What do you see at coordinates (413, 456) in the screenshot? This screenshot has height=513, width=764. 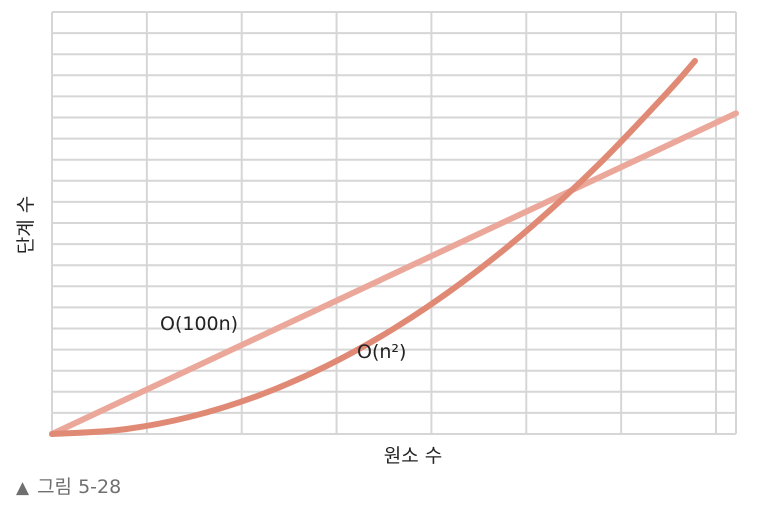 I see `x-axis-label: 원소 수` at bounding box center [413, 456].